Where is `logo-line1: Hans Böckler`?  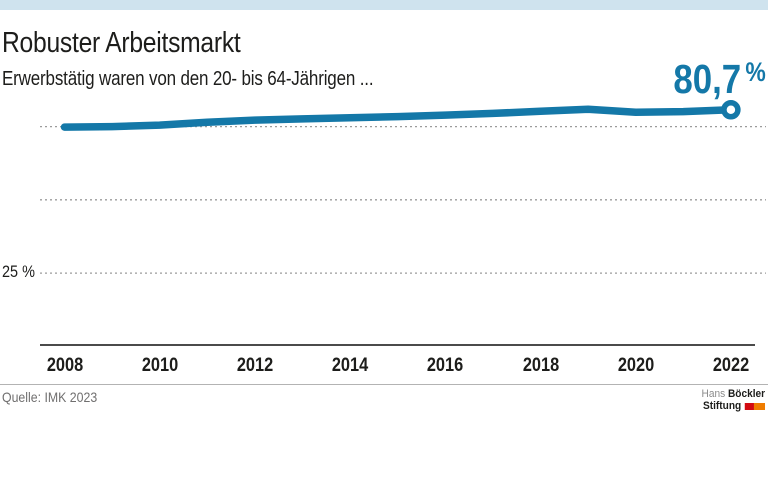
logo-line1: Hans Böckler is located at coordinates (733, 394).